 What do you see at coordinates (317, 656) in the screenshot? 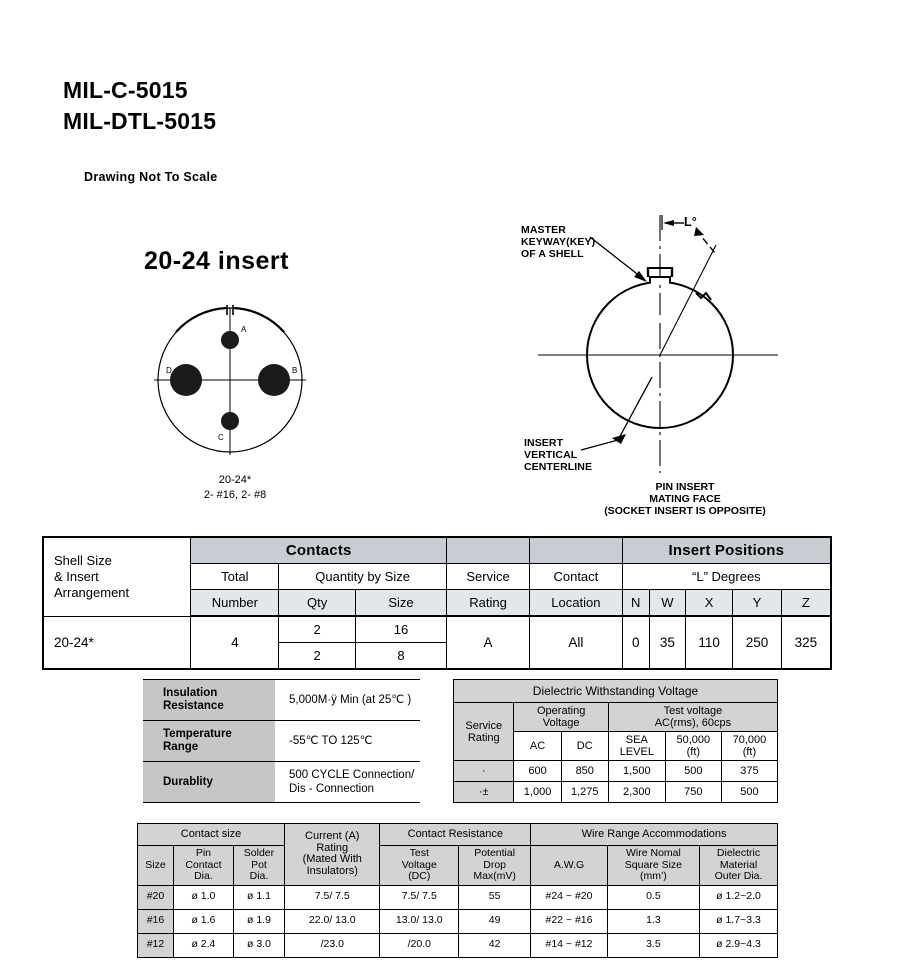
I see `cell-qty-2: 2` at bounding box center [317, 656].